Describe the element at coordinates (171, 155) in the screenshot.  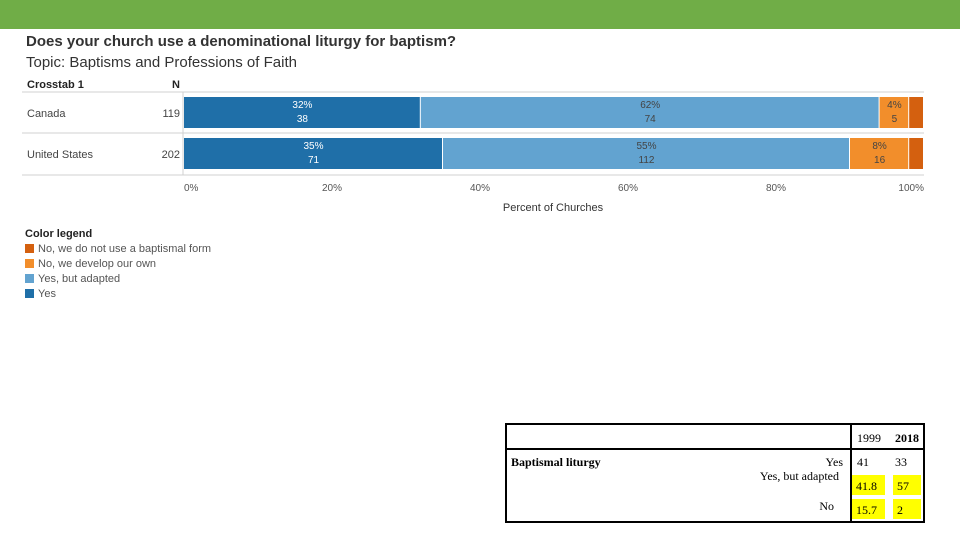
I see `n-value: 202` at that location.